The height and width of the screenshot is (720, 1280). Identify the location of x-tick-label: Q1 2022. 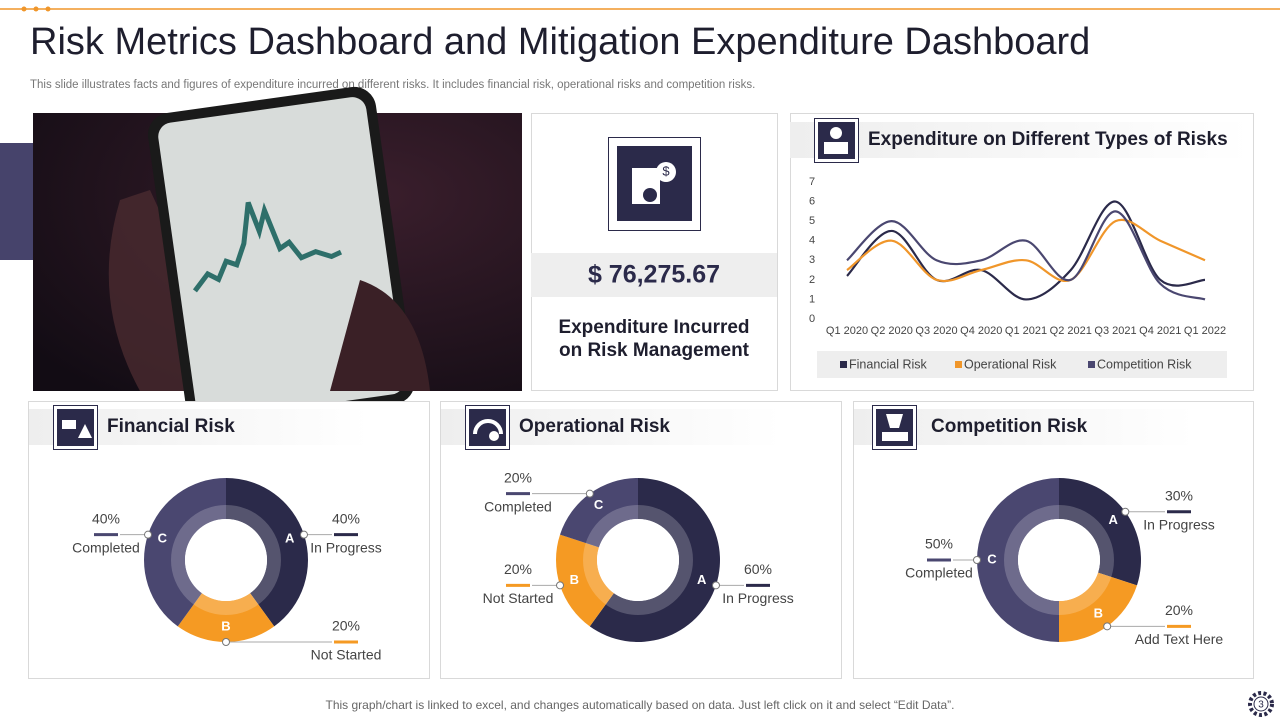
(1205, 331).